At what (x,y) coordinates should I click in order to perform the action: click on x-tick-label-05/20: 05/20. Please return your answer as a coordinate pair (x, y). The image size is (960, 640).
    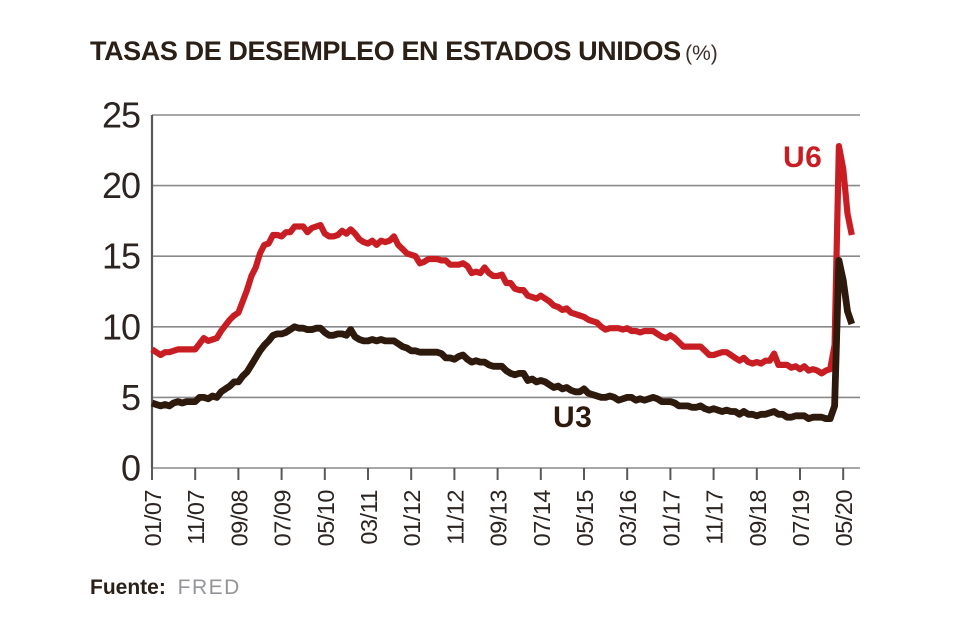
    Looking at the image, I should click on (844, 518).